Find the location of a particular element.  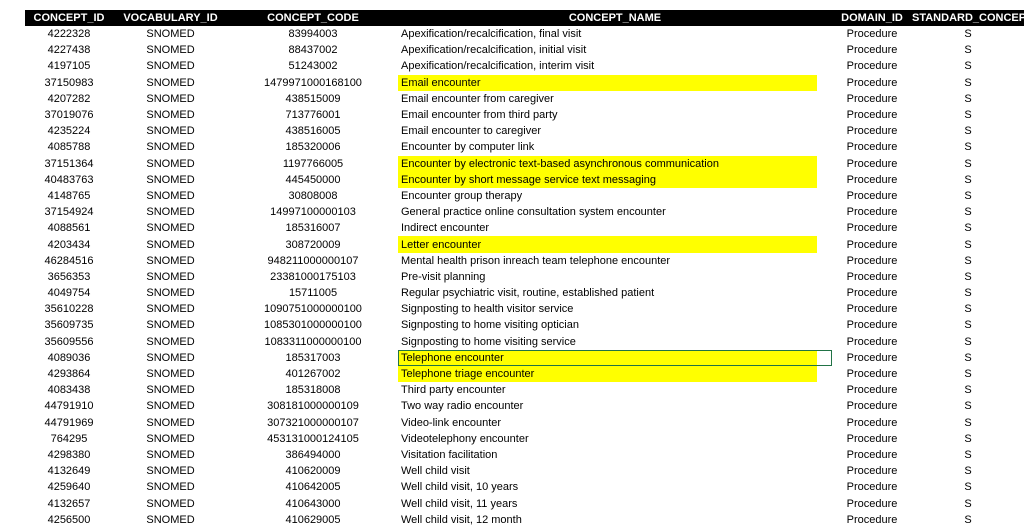

table-cell: 1197766005 is located at coordinates (313, 163).